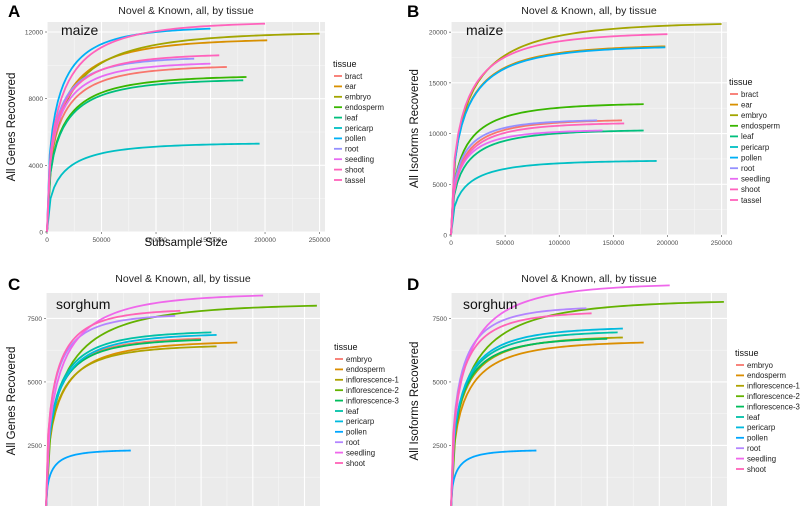  What do you see at coordinates (413, 11) in the screenshot?
I see `panel-letter: B` at bounding box center [413, 11].